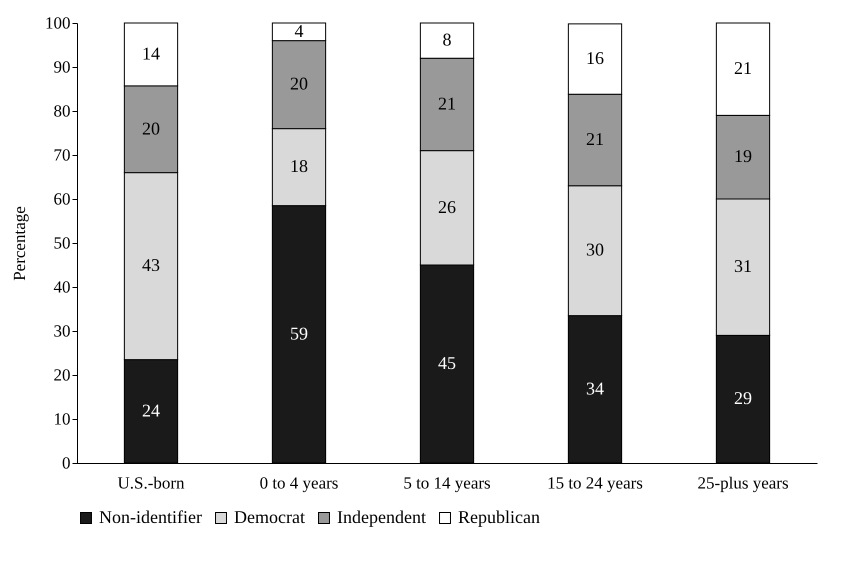  I want to click on x-tick-label: 15 to 24 years, so click(595, 483).